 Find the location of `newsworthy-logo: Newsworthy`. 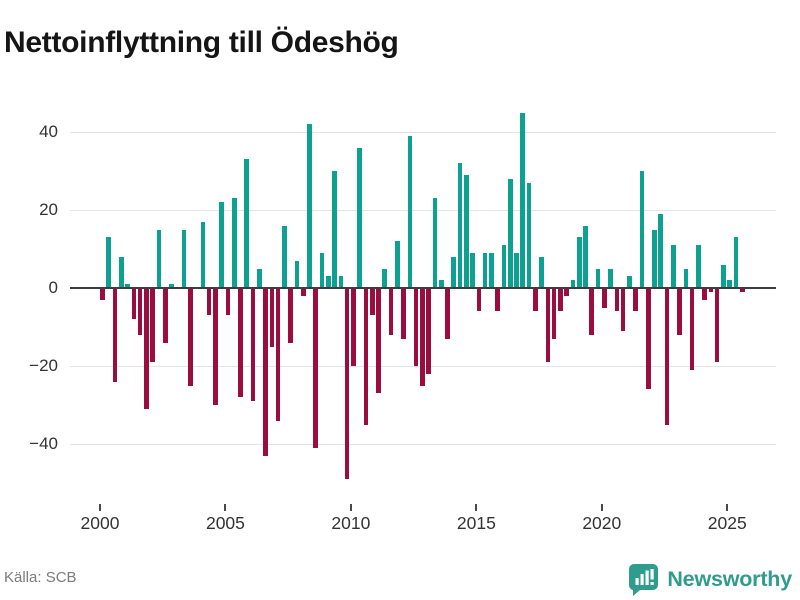

newsworthy-logo: Newsworthy is located at coordinates (710, 579).